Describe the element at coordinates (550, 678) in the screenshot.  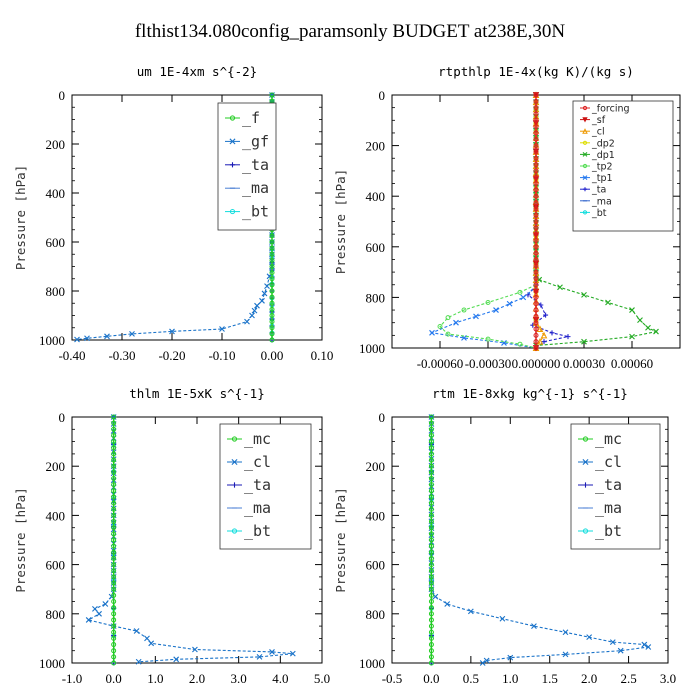
I see `x-tick-label: 1.5` at that location.